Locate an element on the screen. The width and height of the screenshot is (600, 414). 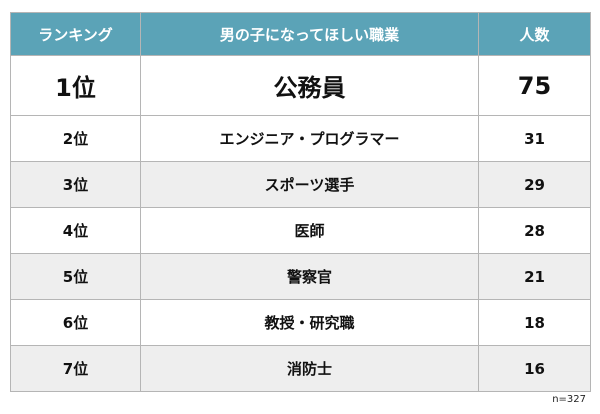
rank-cell: 1位 is located at coordinates (75, 85).